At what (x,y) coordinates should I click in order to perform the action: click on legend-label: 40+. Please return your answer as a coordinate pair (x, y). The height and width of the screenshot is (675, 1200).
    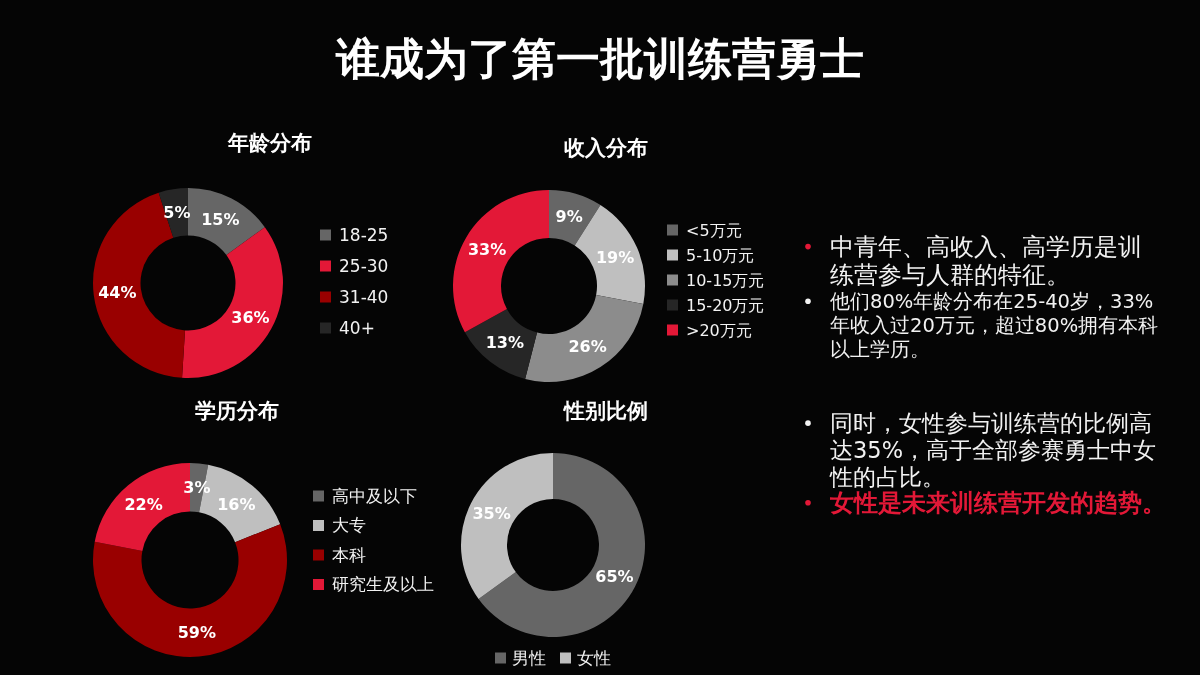
    Looking at the image, I should click on (357, 327).